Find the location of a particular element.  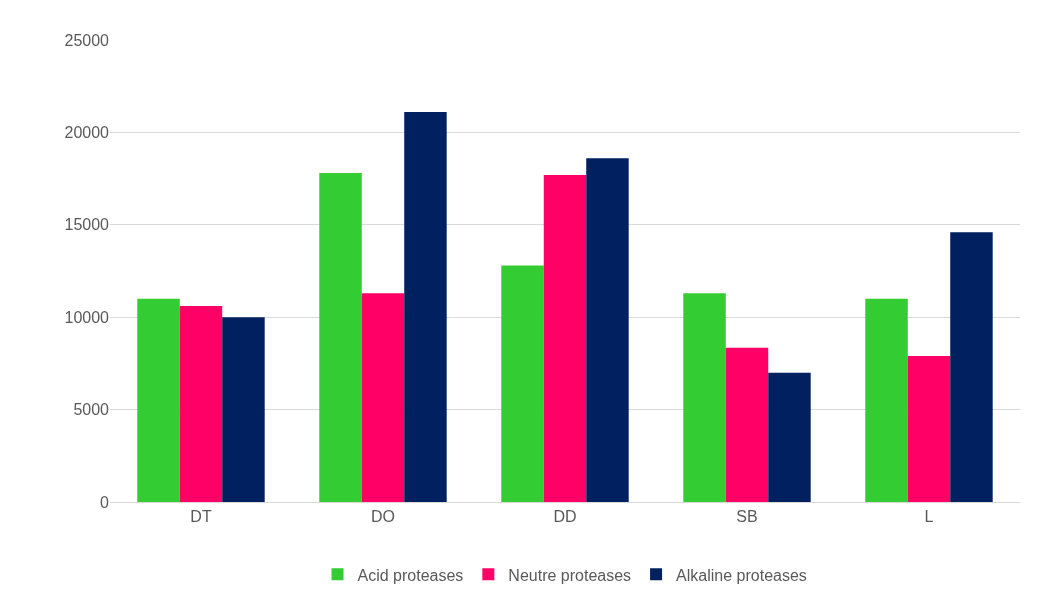

y-tick-label: 15000 is located at coordinates (87, 225).